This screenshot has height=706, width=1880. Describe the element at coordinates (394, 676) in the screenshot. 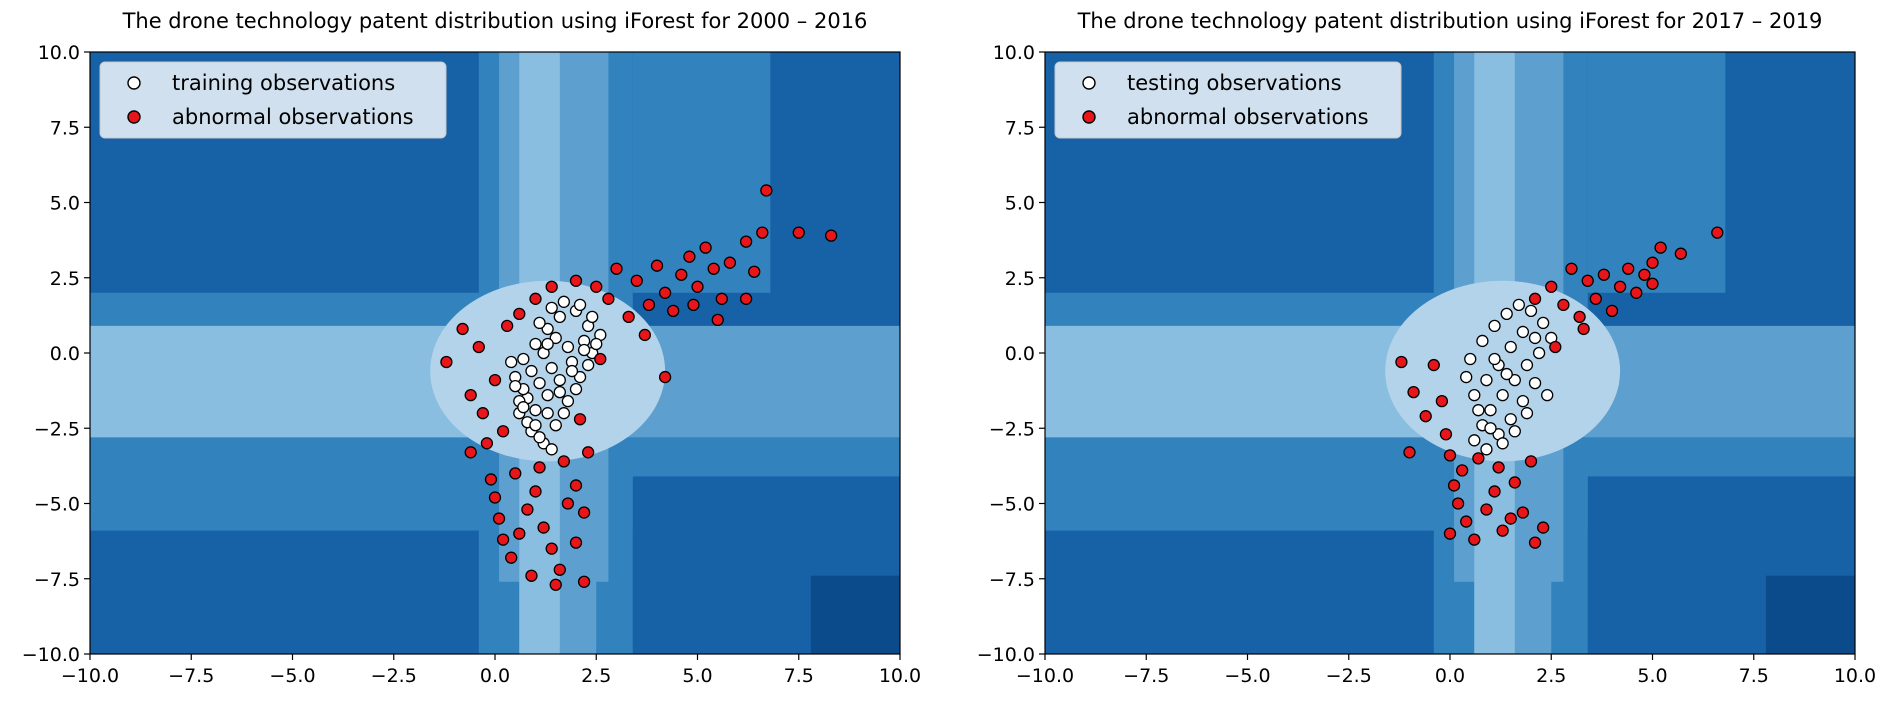

I see `x-tick-label: −2.5` at that location.